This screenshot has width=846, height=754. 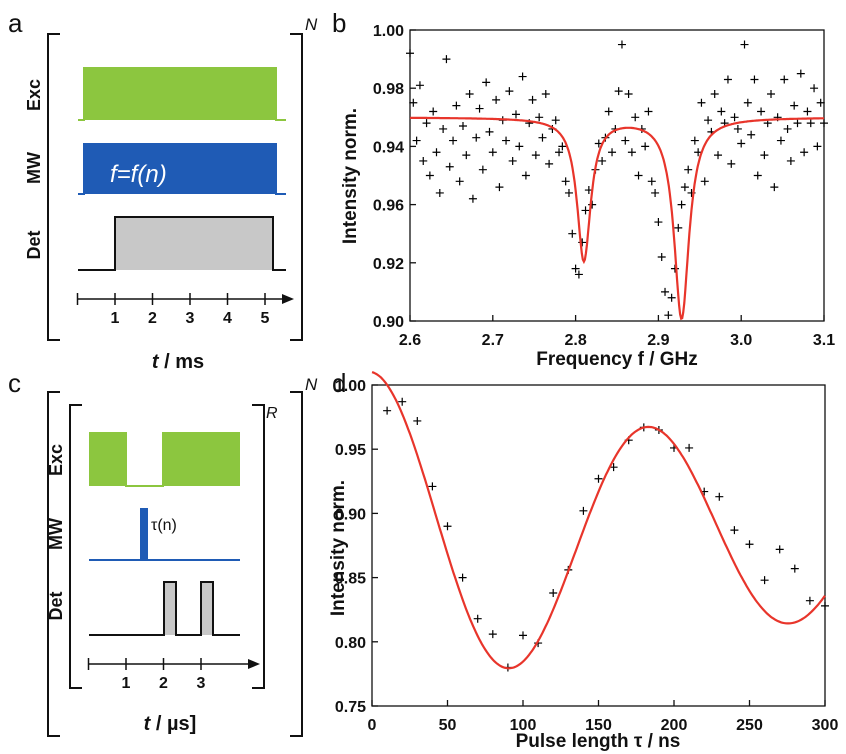 What do you see at coordinates (254, 664) in the screenshot?
I see `panel-c-time-arrow` at bounding box center [254, 664].